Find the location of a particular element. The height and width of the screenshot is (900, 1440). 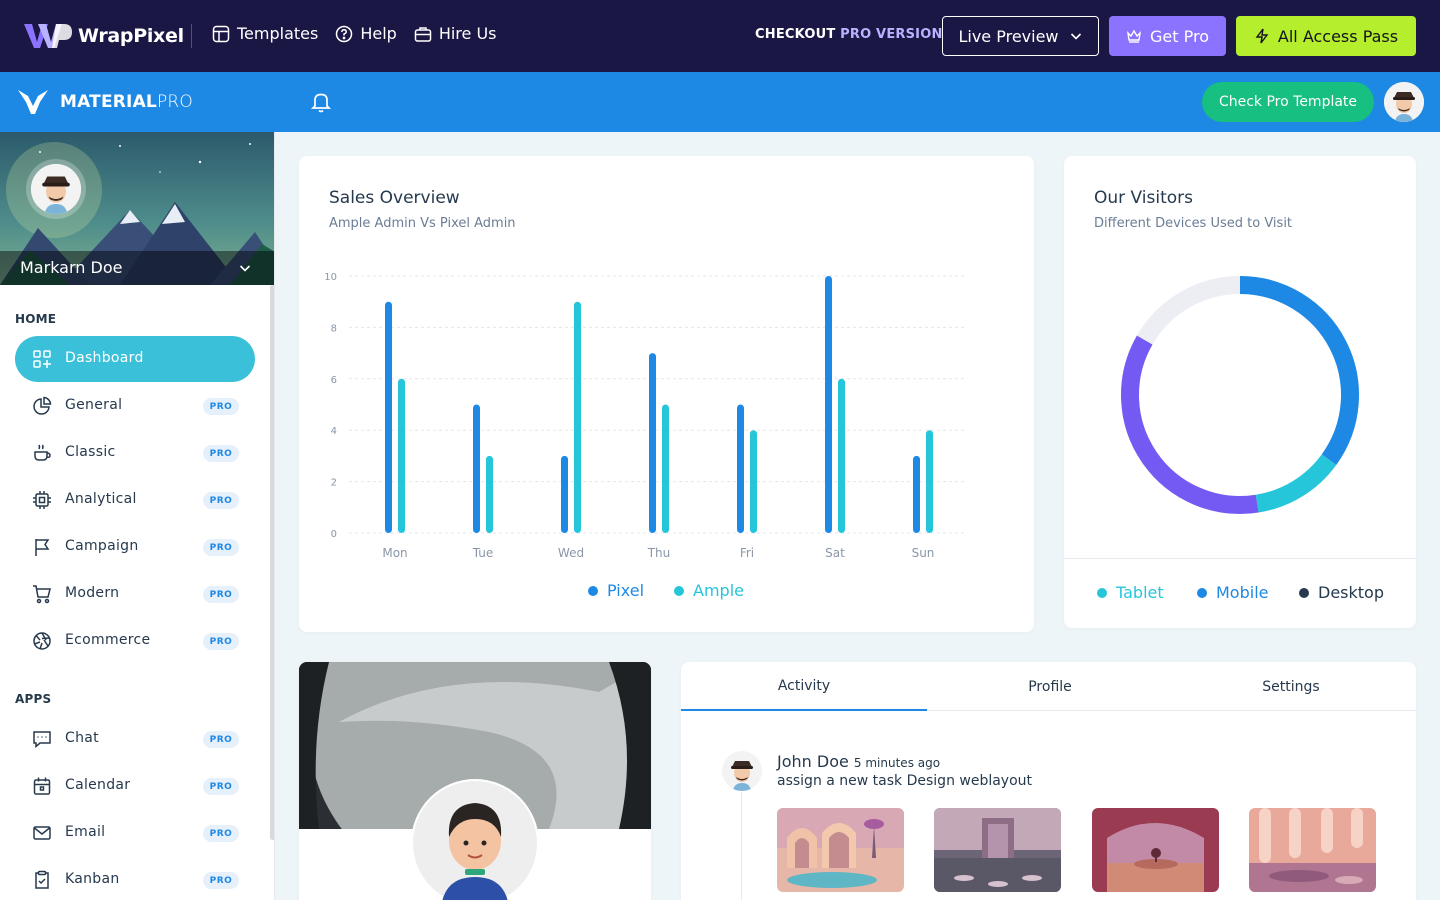

help-label: Help is located at coordinates (378, 33).